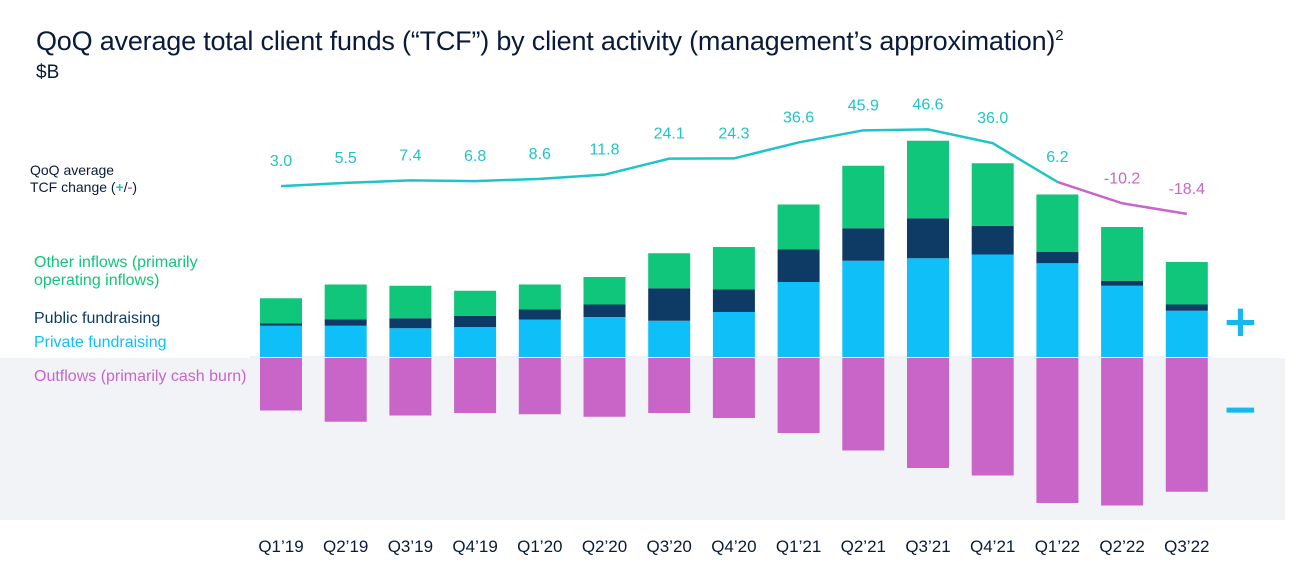 The height and width of the screenshot is (578, 1300). What do you see at coordinates (798, 117) in the screenshot?
I see `tcf-data-label: 36.6` at bounding box center [798, 117].